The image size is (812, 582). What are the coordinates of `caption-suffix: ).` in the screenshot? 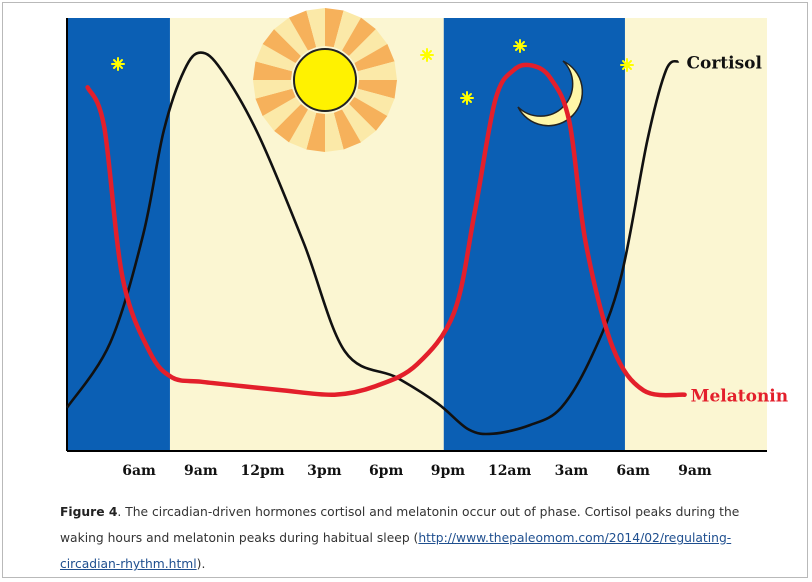 It's located at (201, 564).